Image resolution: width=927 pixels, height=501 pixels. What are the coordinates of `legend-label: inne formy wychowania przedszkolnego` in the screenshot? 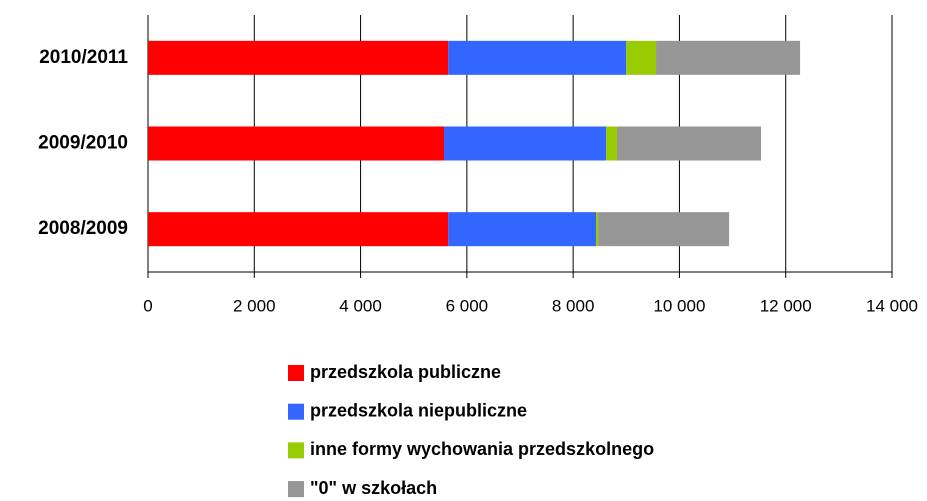 It's located at (482, 449).